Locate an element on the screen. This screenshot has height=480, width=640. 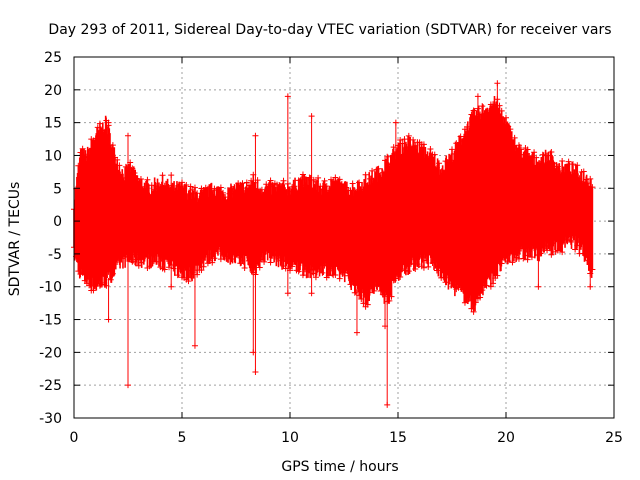
x-axis-title: GPS time / hours is located at coordinates (339, 467).